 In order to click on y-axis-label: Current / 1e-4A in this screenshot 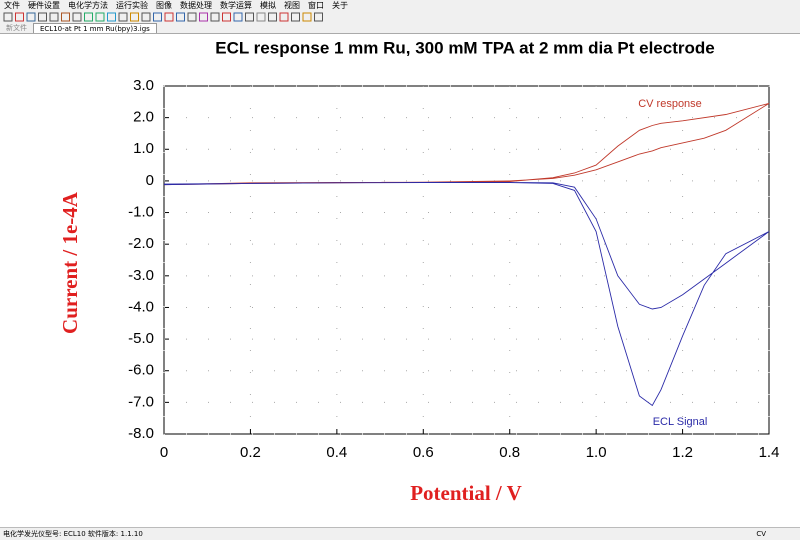, I will do `click(70, 262)`.